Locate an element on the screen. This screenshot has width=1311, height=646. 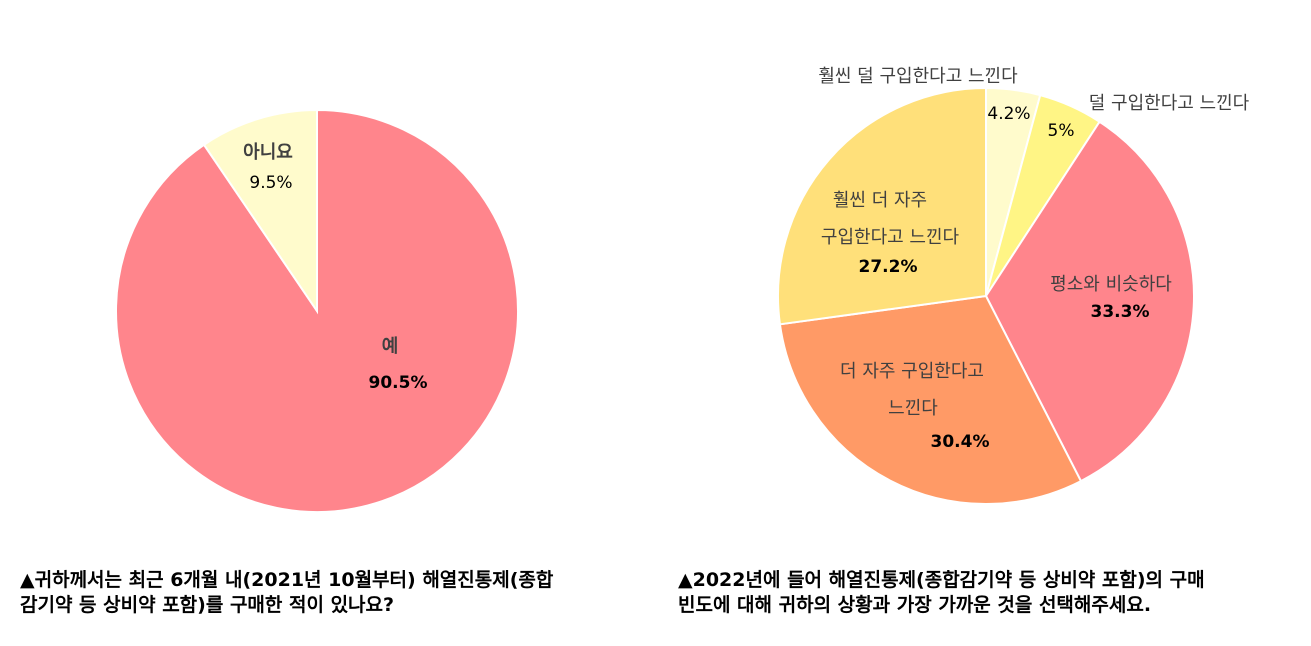
slice-label-2-4: 더 자주 구입한다고 is located at coordinates (912, 371).